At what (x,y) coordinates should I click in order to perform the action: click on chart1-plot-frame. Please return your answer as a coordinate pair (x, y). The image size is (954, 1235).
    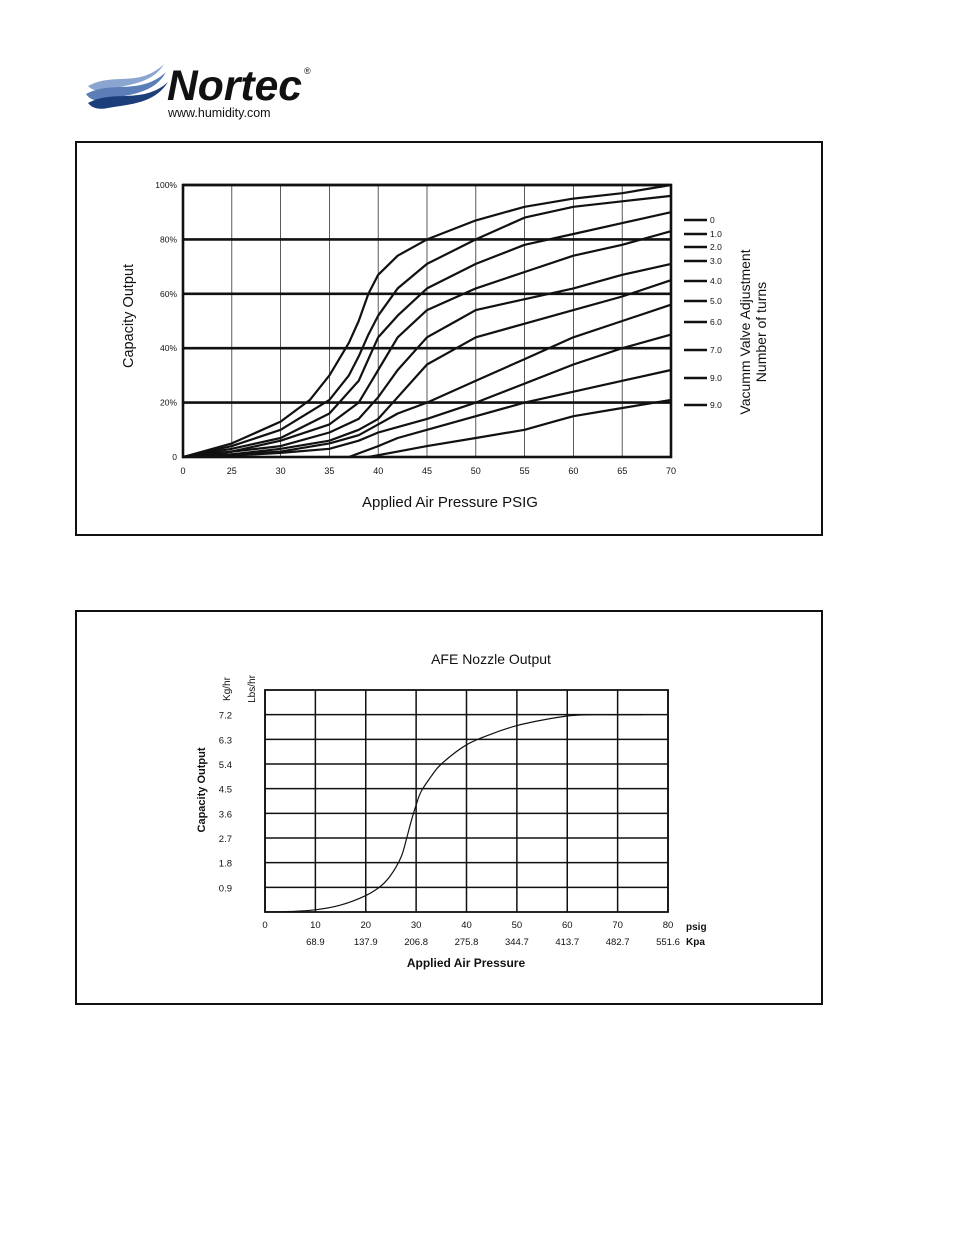
    Looking at the image, I should click on (427, 321).